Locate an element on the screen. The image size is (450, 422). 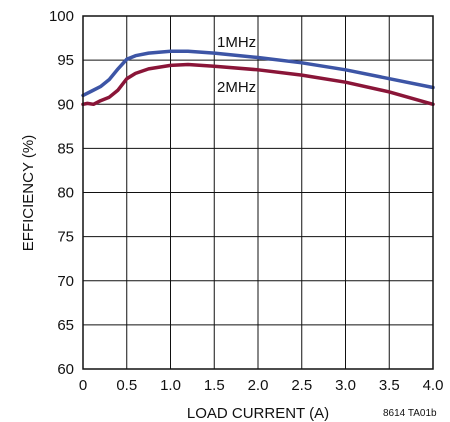
series-line-1mhz is located at coordinates (258, 73).